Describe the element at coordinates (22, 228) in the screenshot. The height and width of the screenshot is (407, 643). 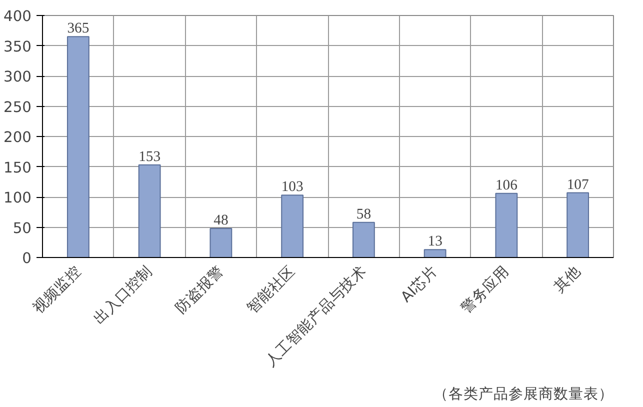
I see `y-tick-label: 50` at that location.